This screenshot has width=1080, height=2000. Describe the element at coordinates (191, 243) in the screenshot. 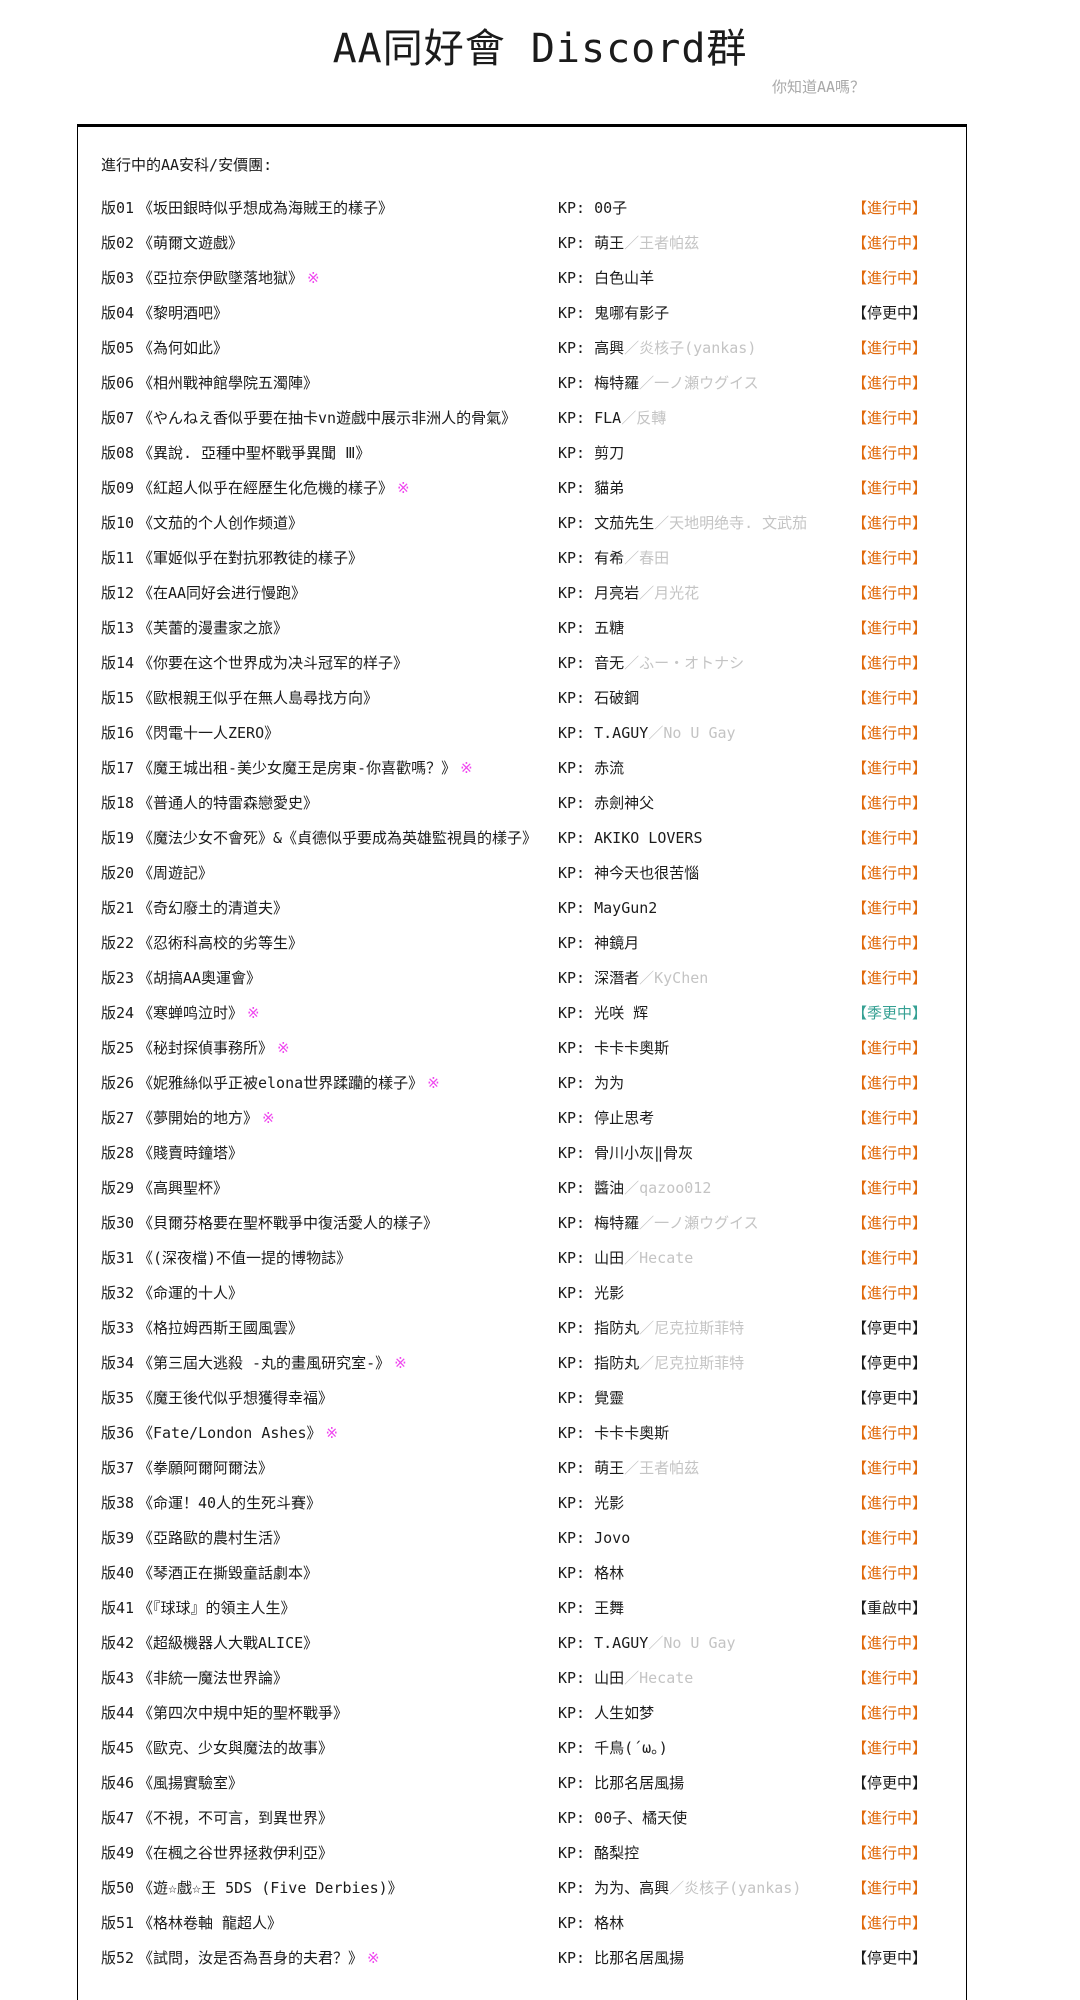

I see `campaign-title: 《萌爾文遊戲》` at that location.